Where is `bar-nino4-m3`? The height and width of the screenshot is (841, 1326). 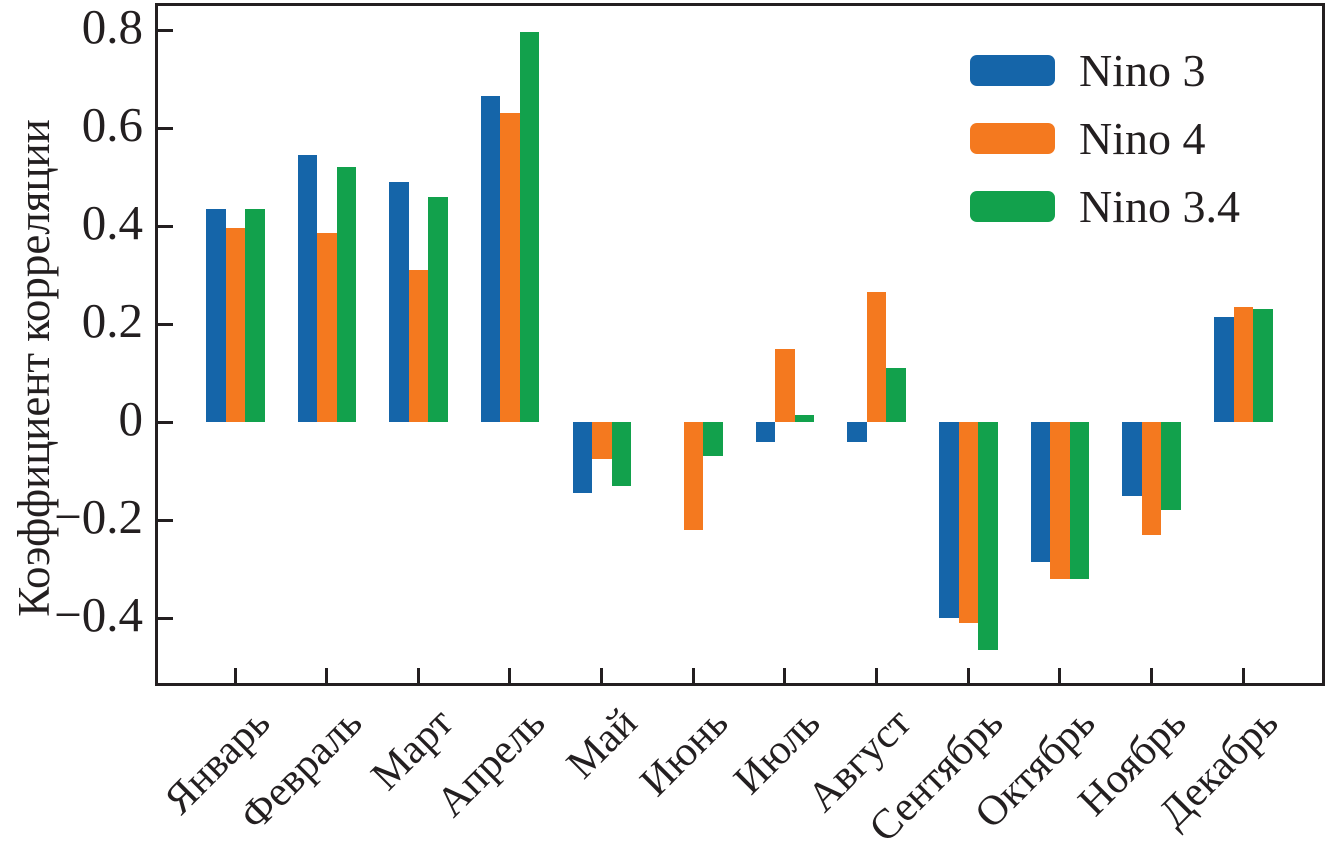 bar-nino4-m3 is located at coordinates (418, 346).